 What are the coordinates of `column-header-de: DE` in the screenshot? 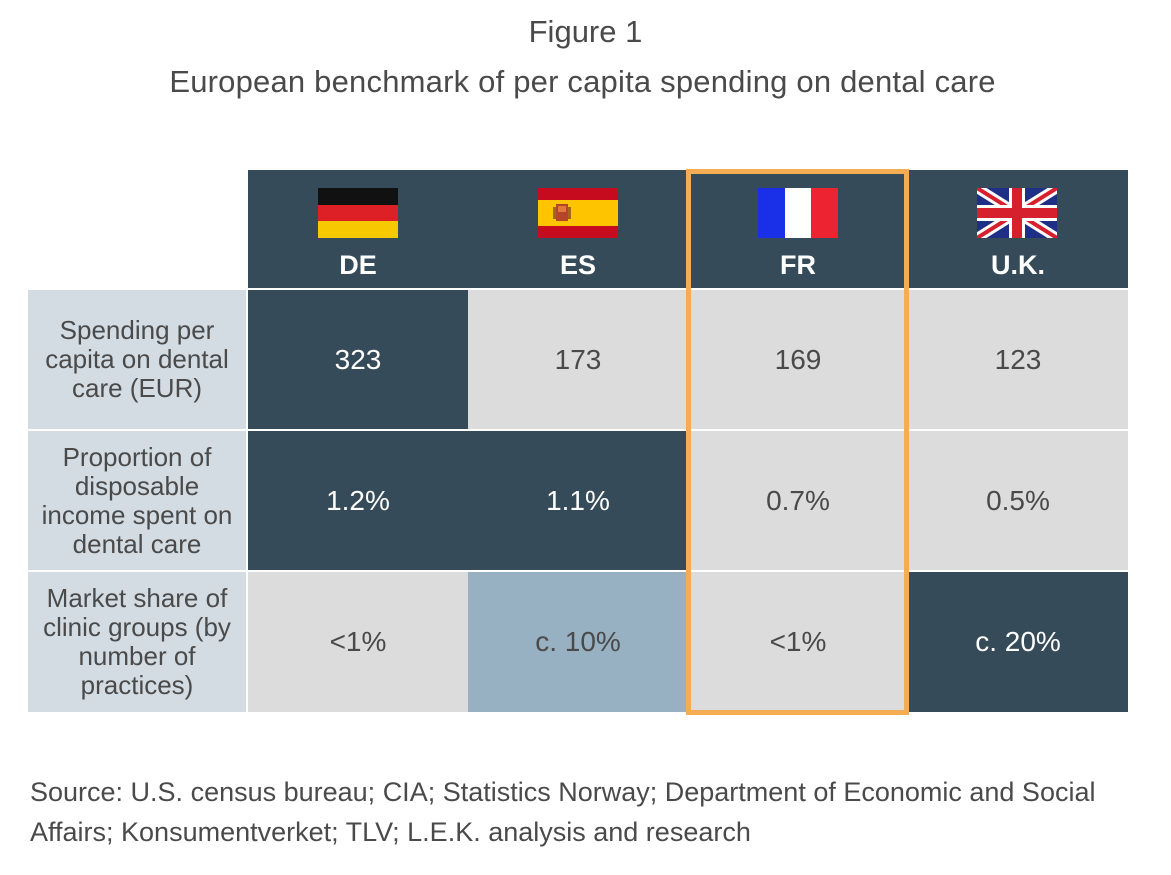 It's located at (358, 265).